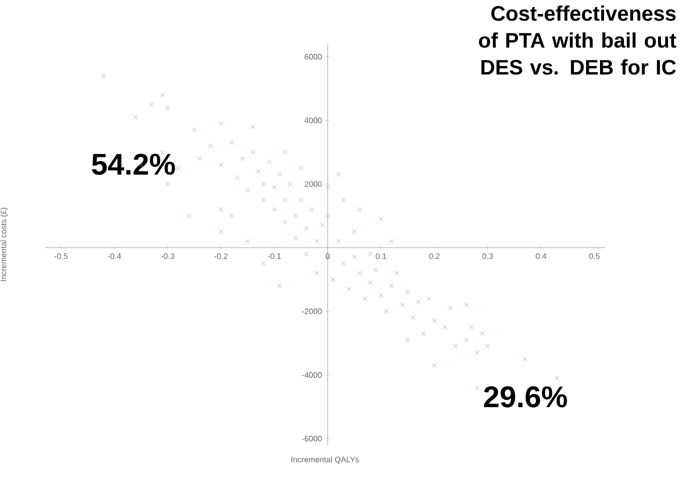  What do you see at coordinates (133, 164) in the screenshot?
I see `annotation: 54.2%` at bounding box center [133, 164].